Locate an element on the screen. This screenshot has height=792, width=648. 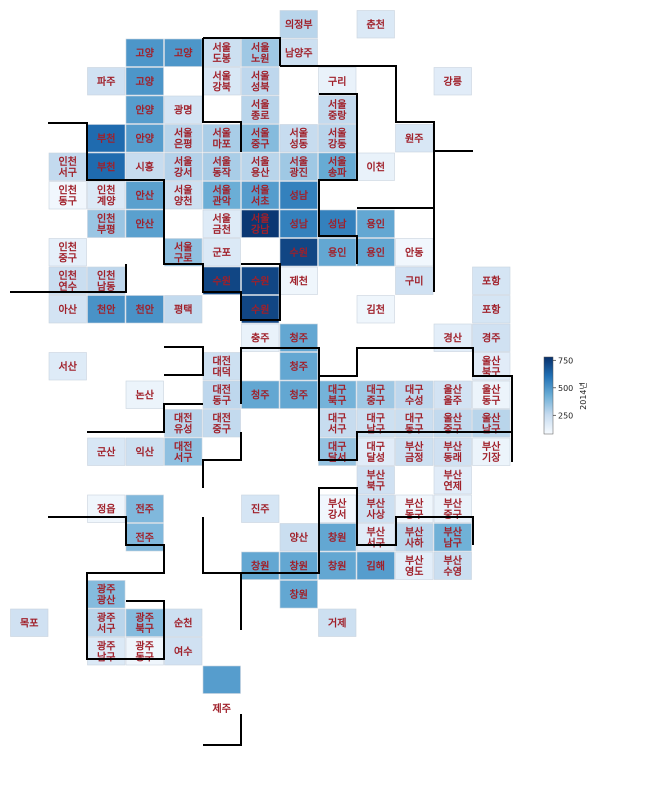
region-label: 제주 is located at coordinates (222, 708).